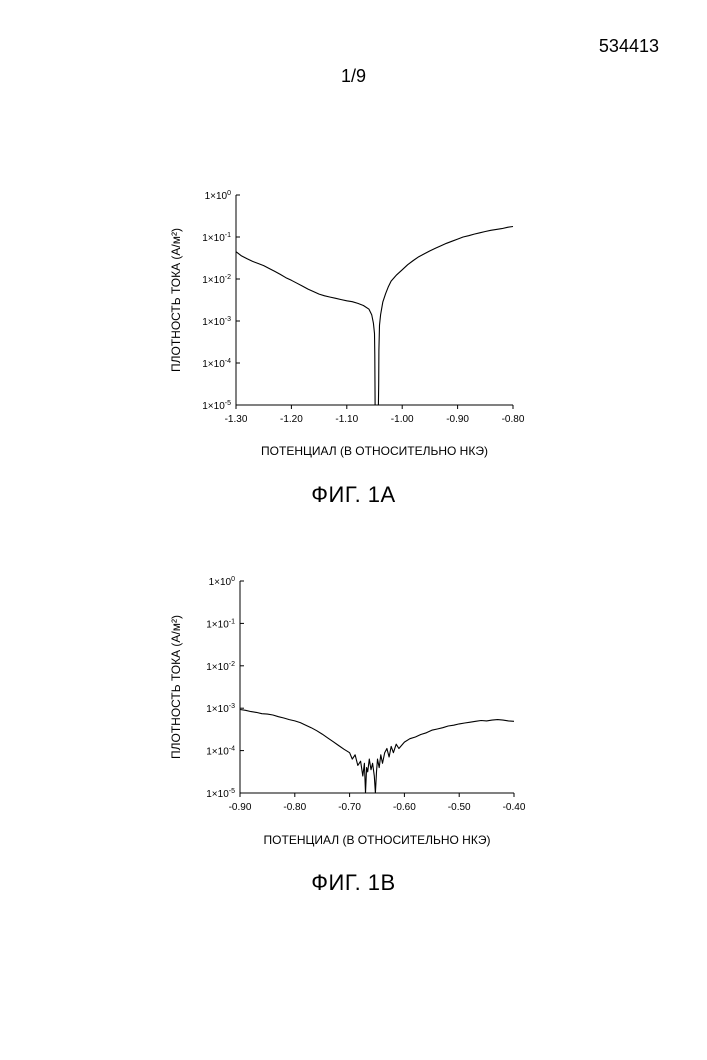  Describe the element at coordinates (459, 807) in the screenshot. I see `x-tick-label: -0.50` at that location.